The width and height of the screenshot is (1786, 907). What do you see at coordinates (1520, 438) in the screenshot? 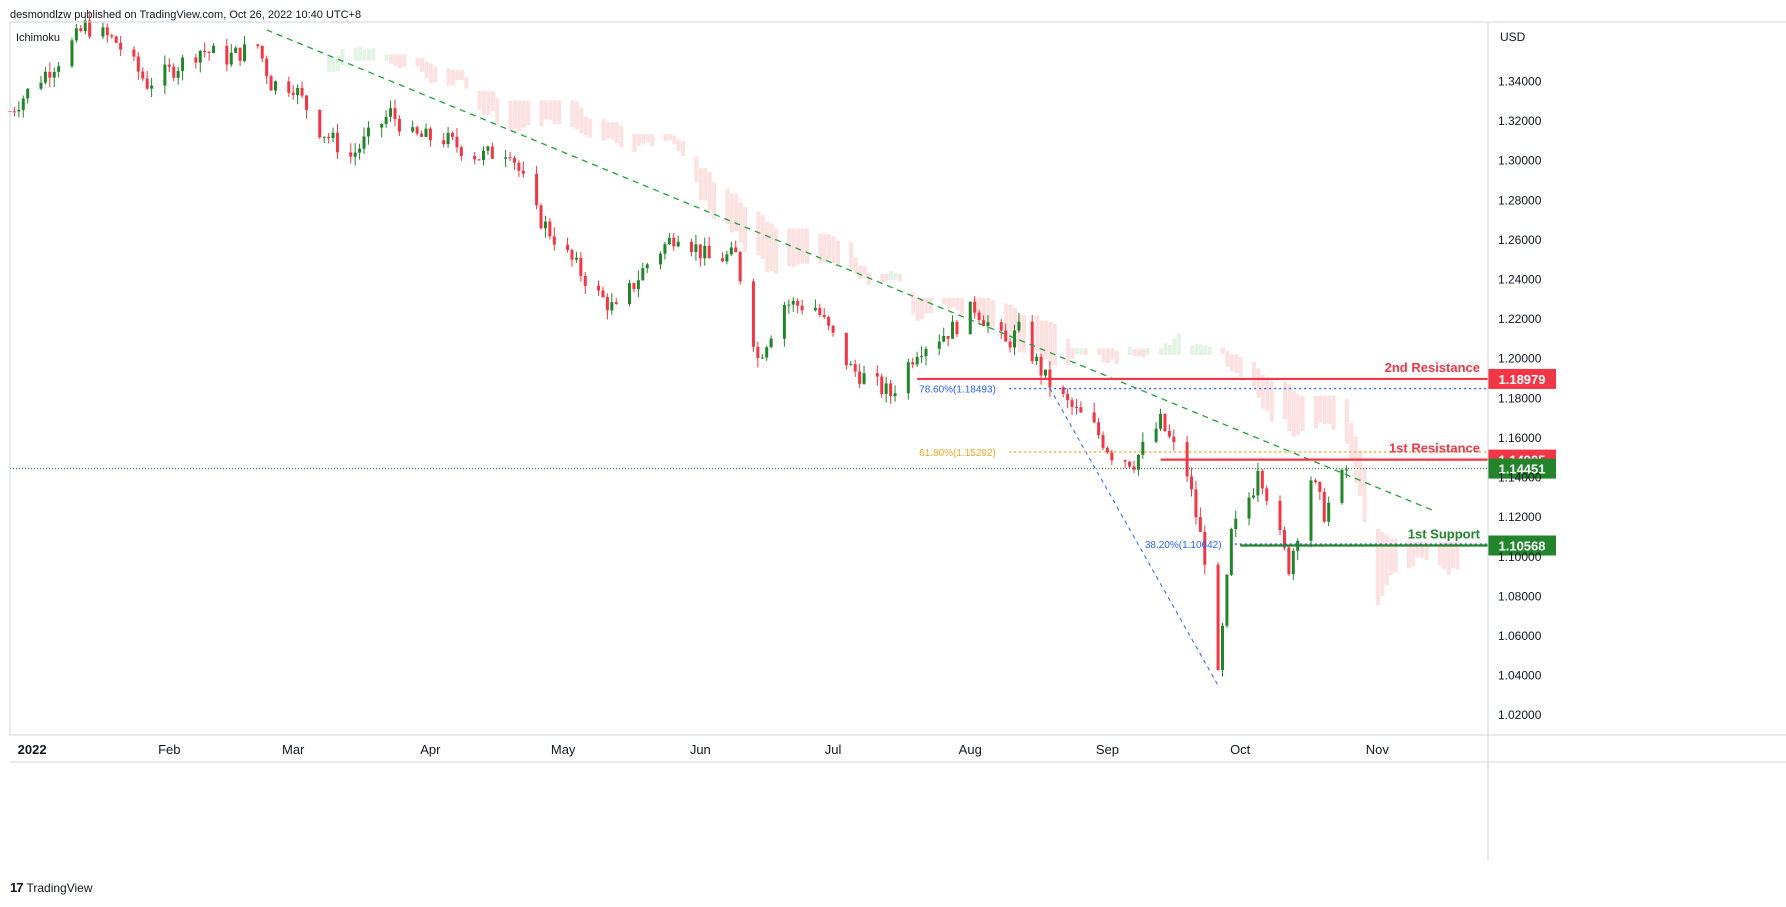
I see `y-tick-label: 1.16000` at bounding box center [1520, 438].